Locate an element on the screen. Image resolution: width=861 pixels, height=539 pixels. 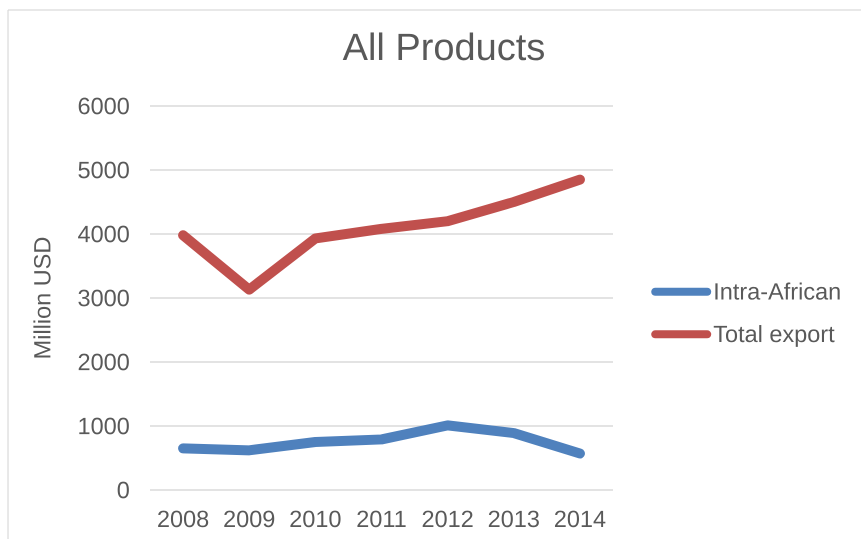
y-tick-label: 3000 is located at coordinates (103, 298).